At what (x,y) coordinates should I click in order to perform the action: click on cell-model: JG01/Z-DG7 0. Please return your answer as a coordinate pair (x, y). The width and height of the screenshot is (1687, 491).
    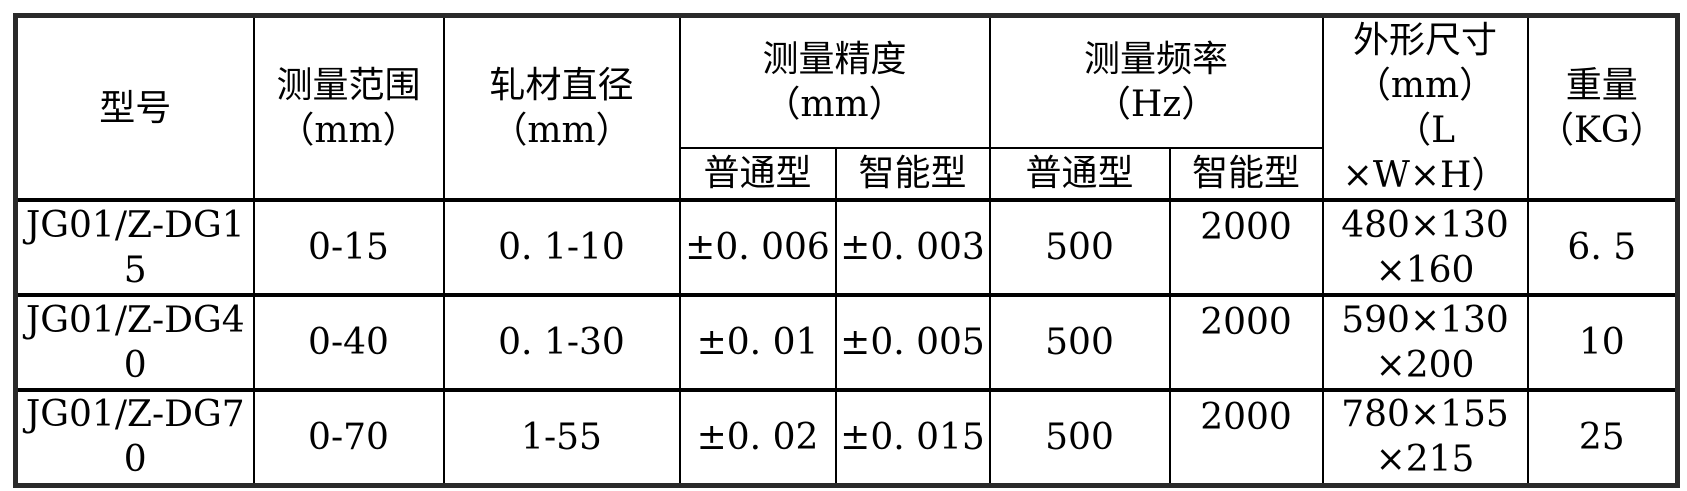
    Looking at the image, I should click on (134, 437).